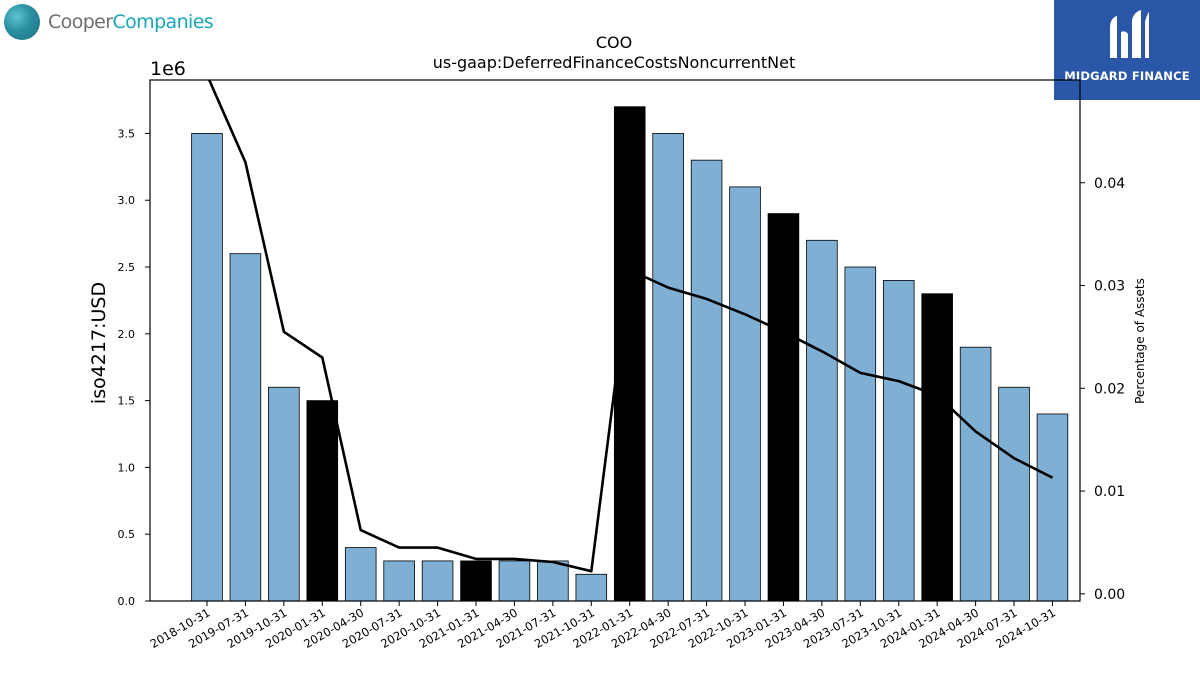  What do you see at coordinates (127, 334) in the screenshot?
I see `y-tick-label: 2.0` at bounding box center [127, 334].